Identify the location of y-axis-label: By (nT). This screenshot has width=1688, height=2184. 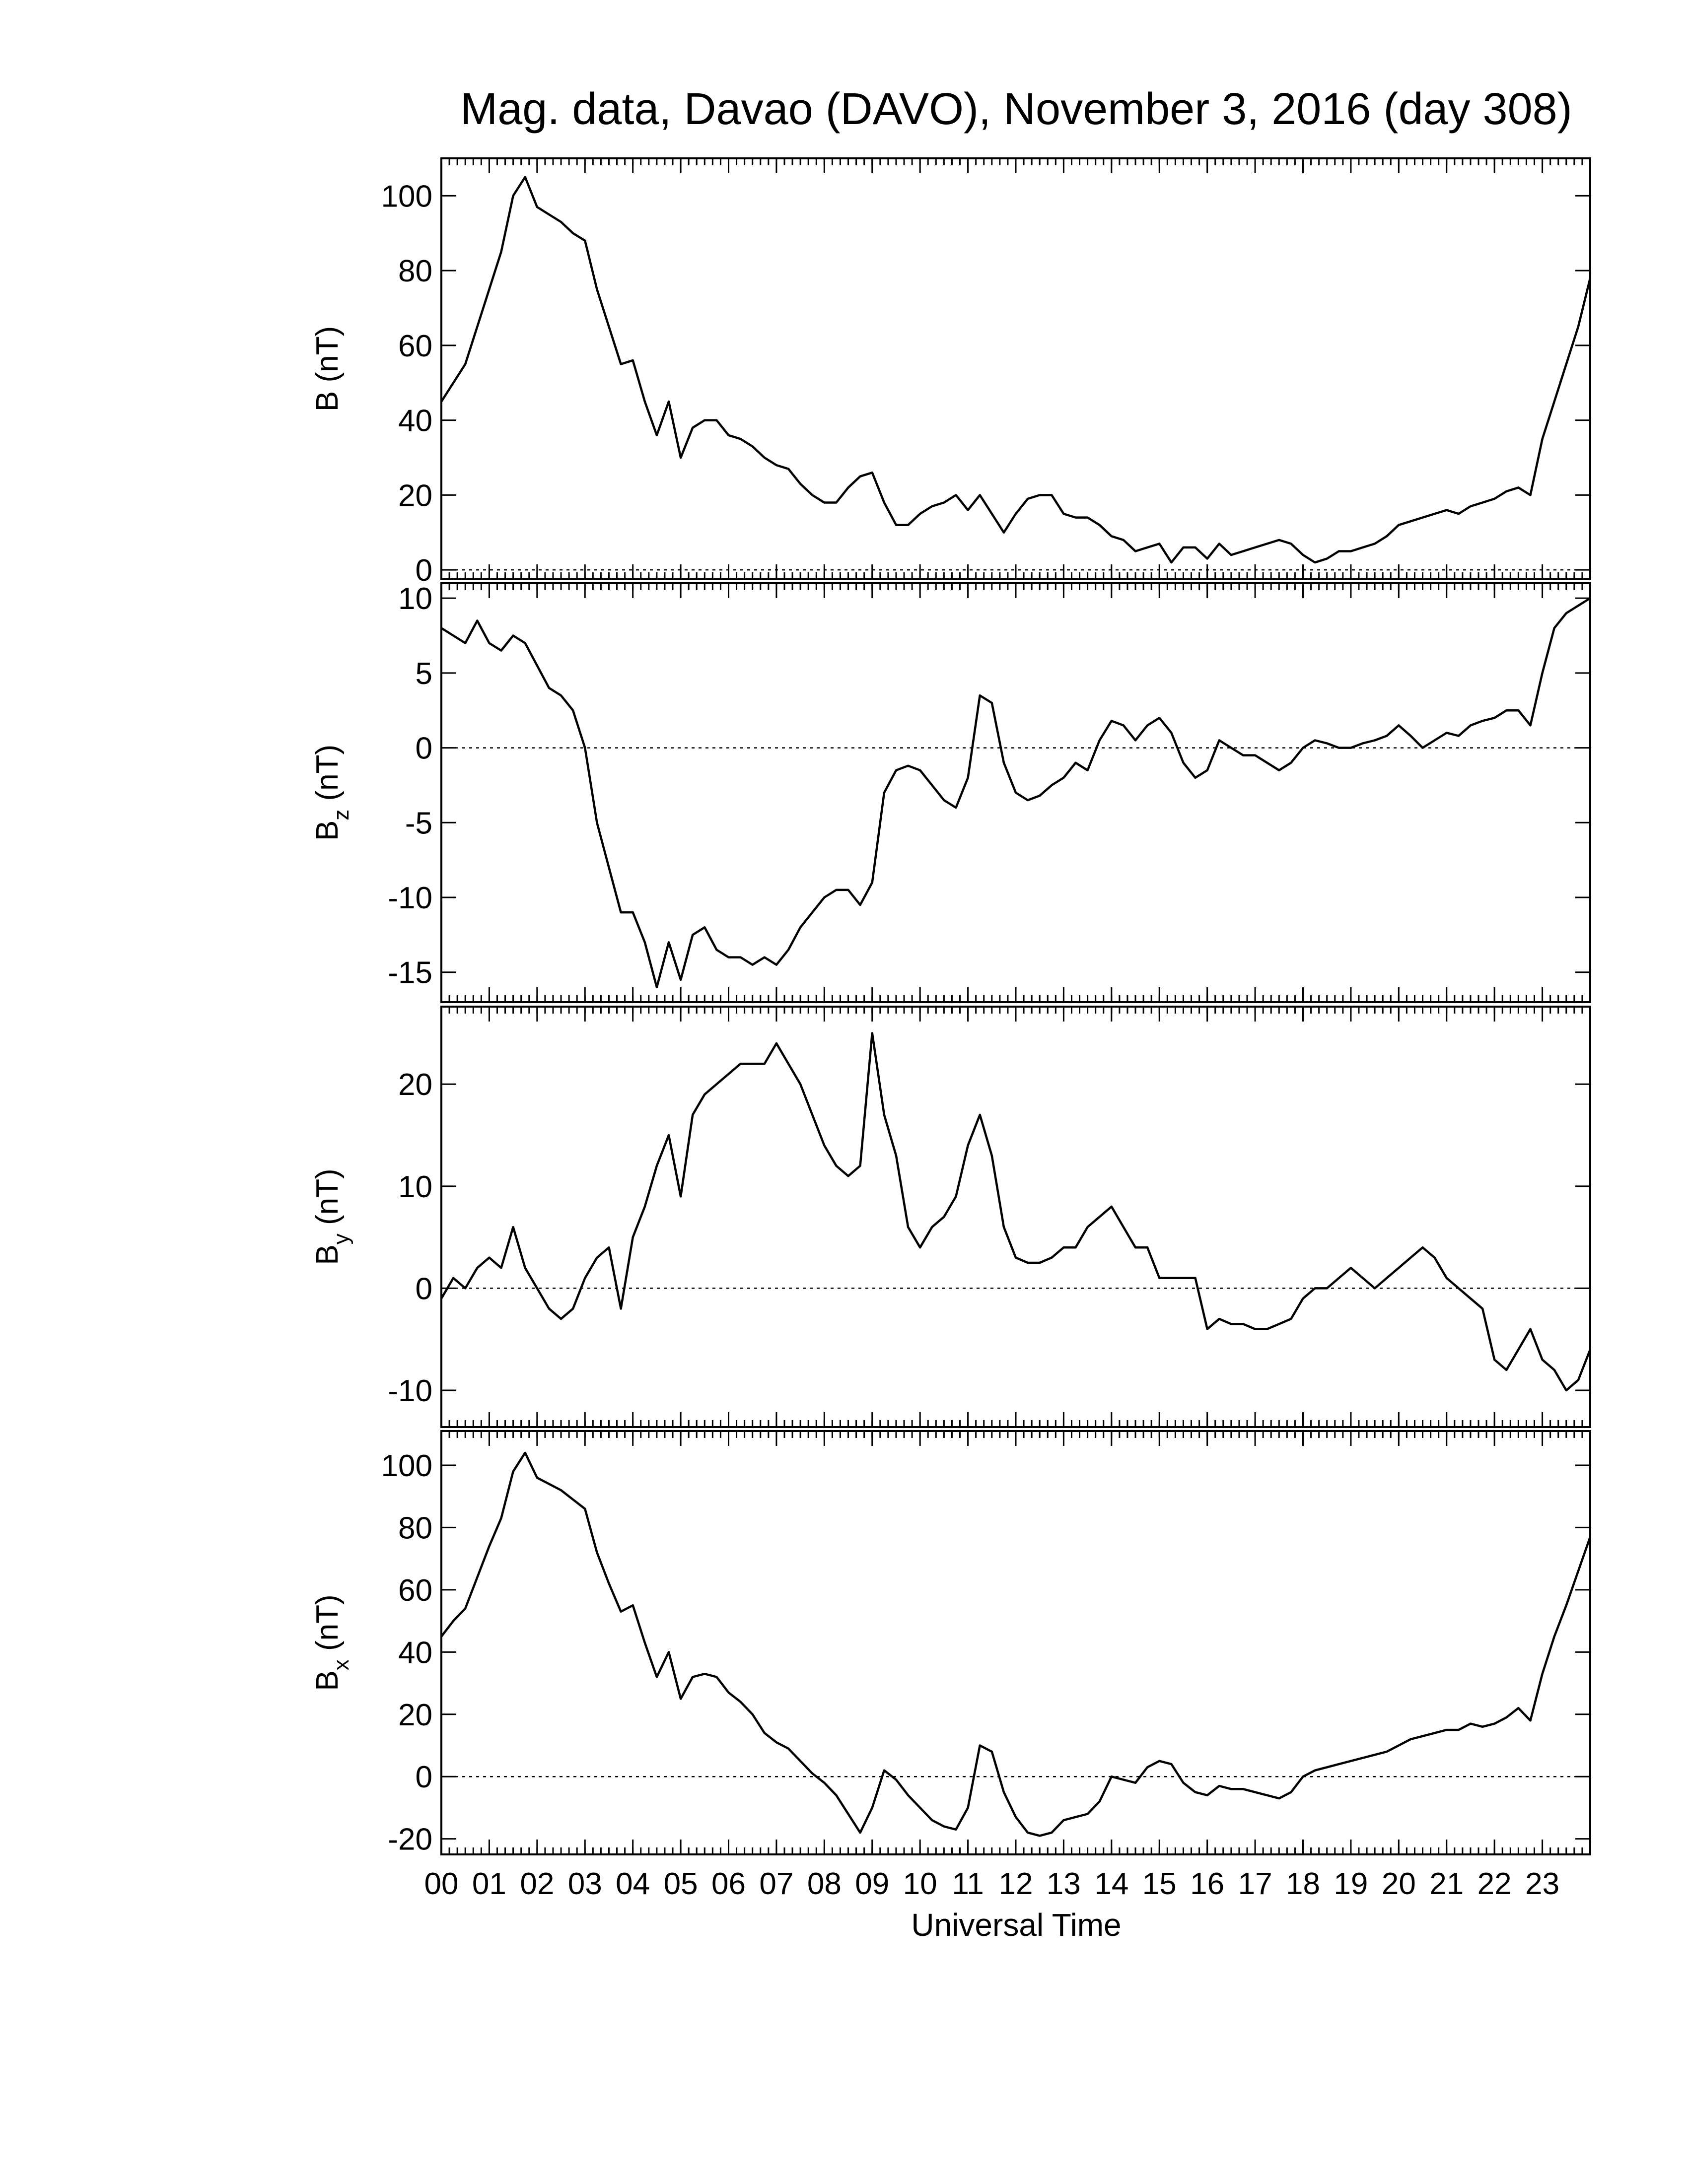
(331, 1216).